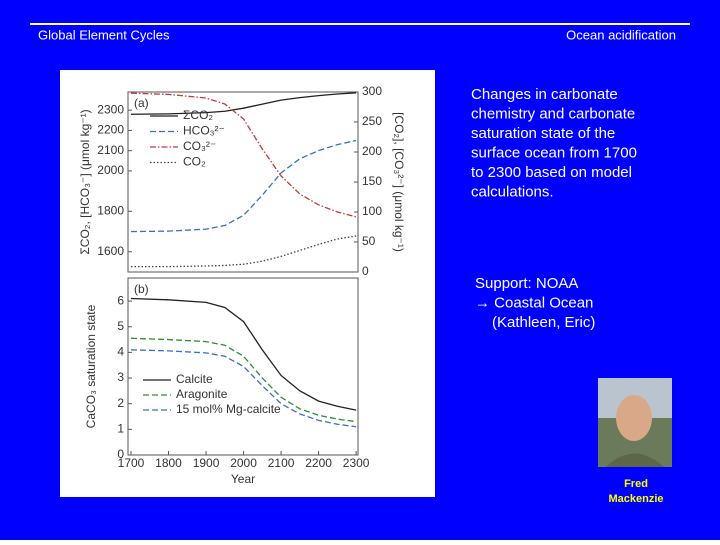  Describe the element at coordinates (120, 377) in the screenshot. I see `y-tick-label: 3` at that location.